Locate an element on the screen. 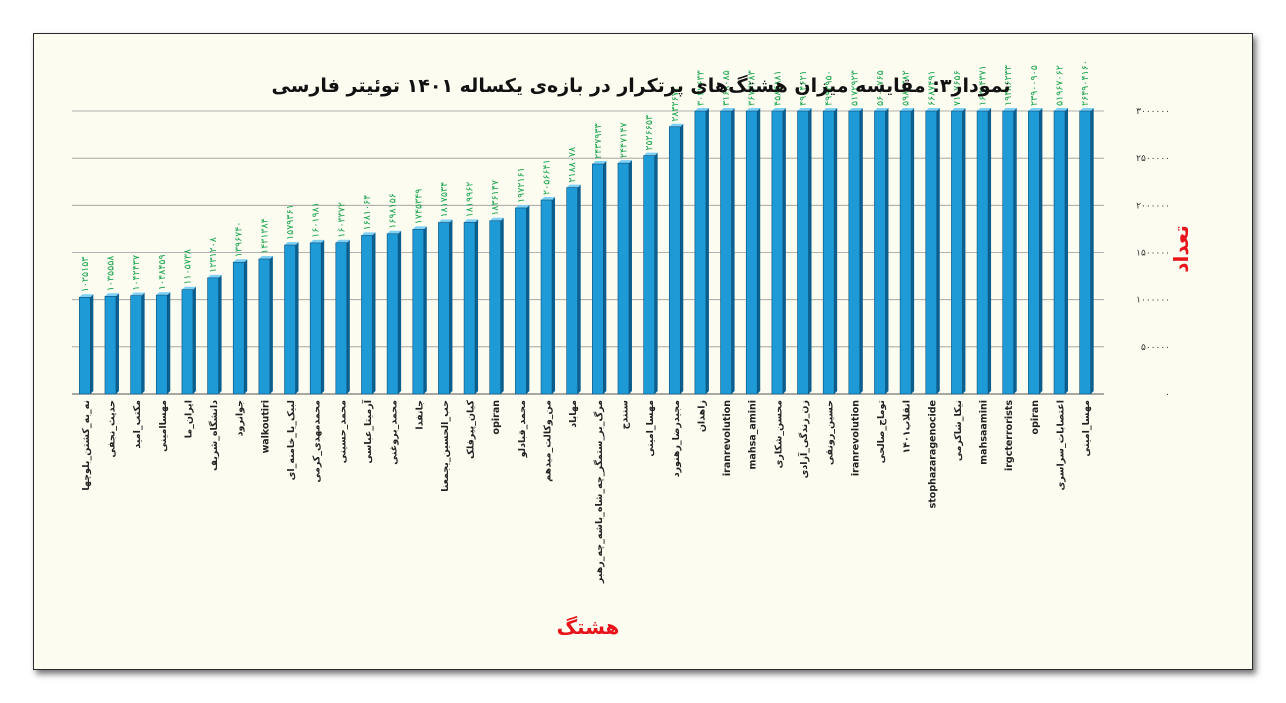  data-label: ۱۶۹۸۱۵۶ is located at coordinates (393, 211).